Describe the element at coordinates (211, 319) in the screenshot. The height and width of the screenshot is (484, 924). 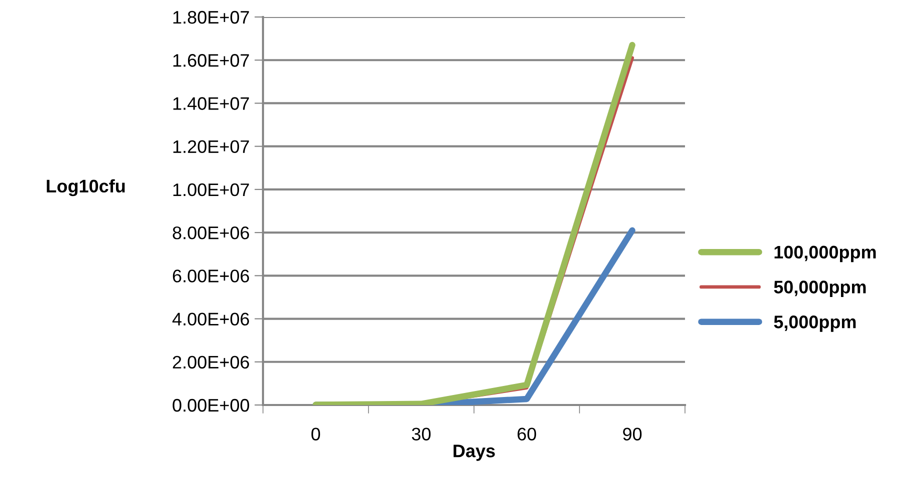
I see `y-tick-label: 4.00E+06` at that location.